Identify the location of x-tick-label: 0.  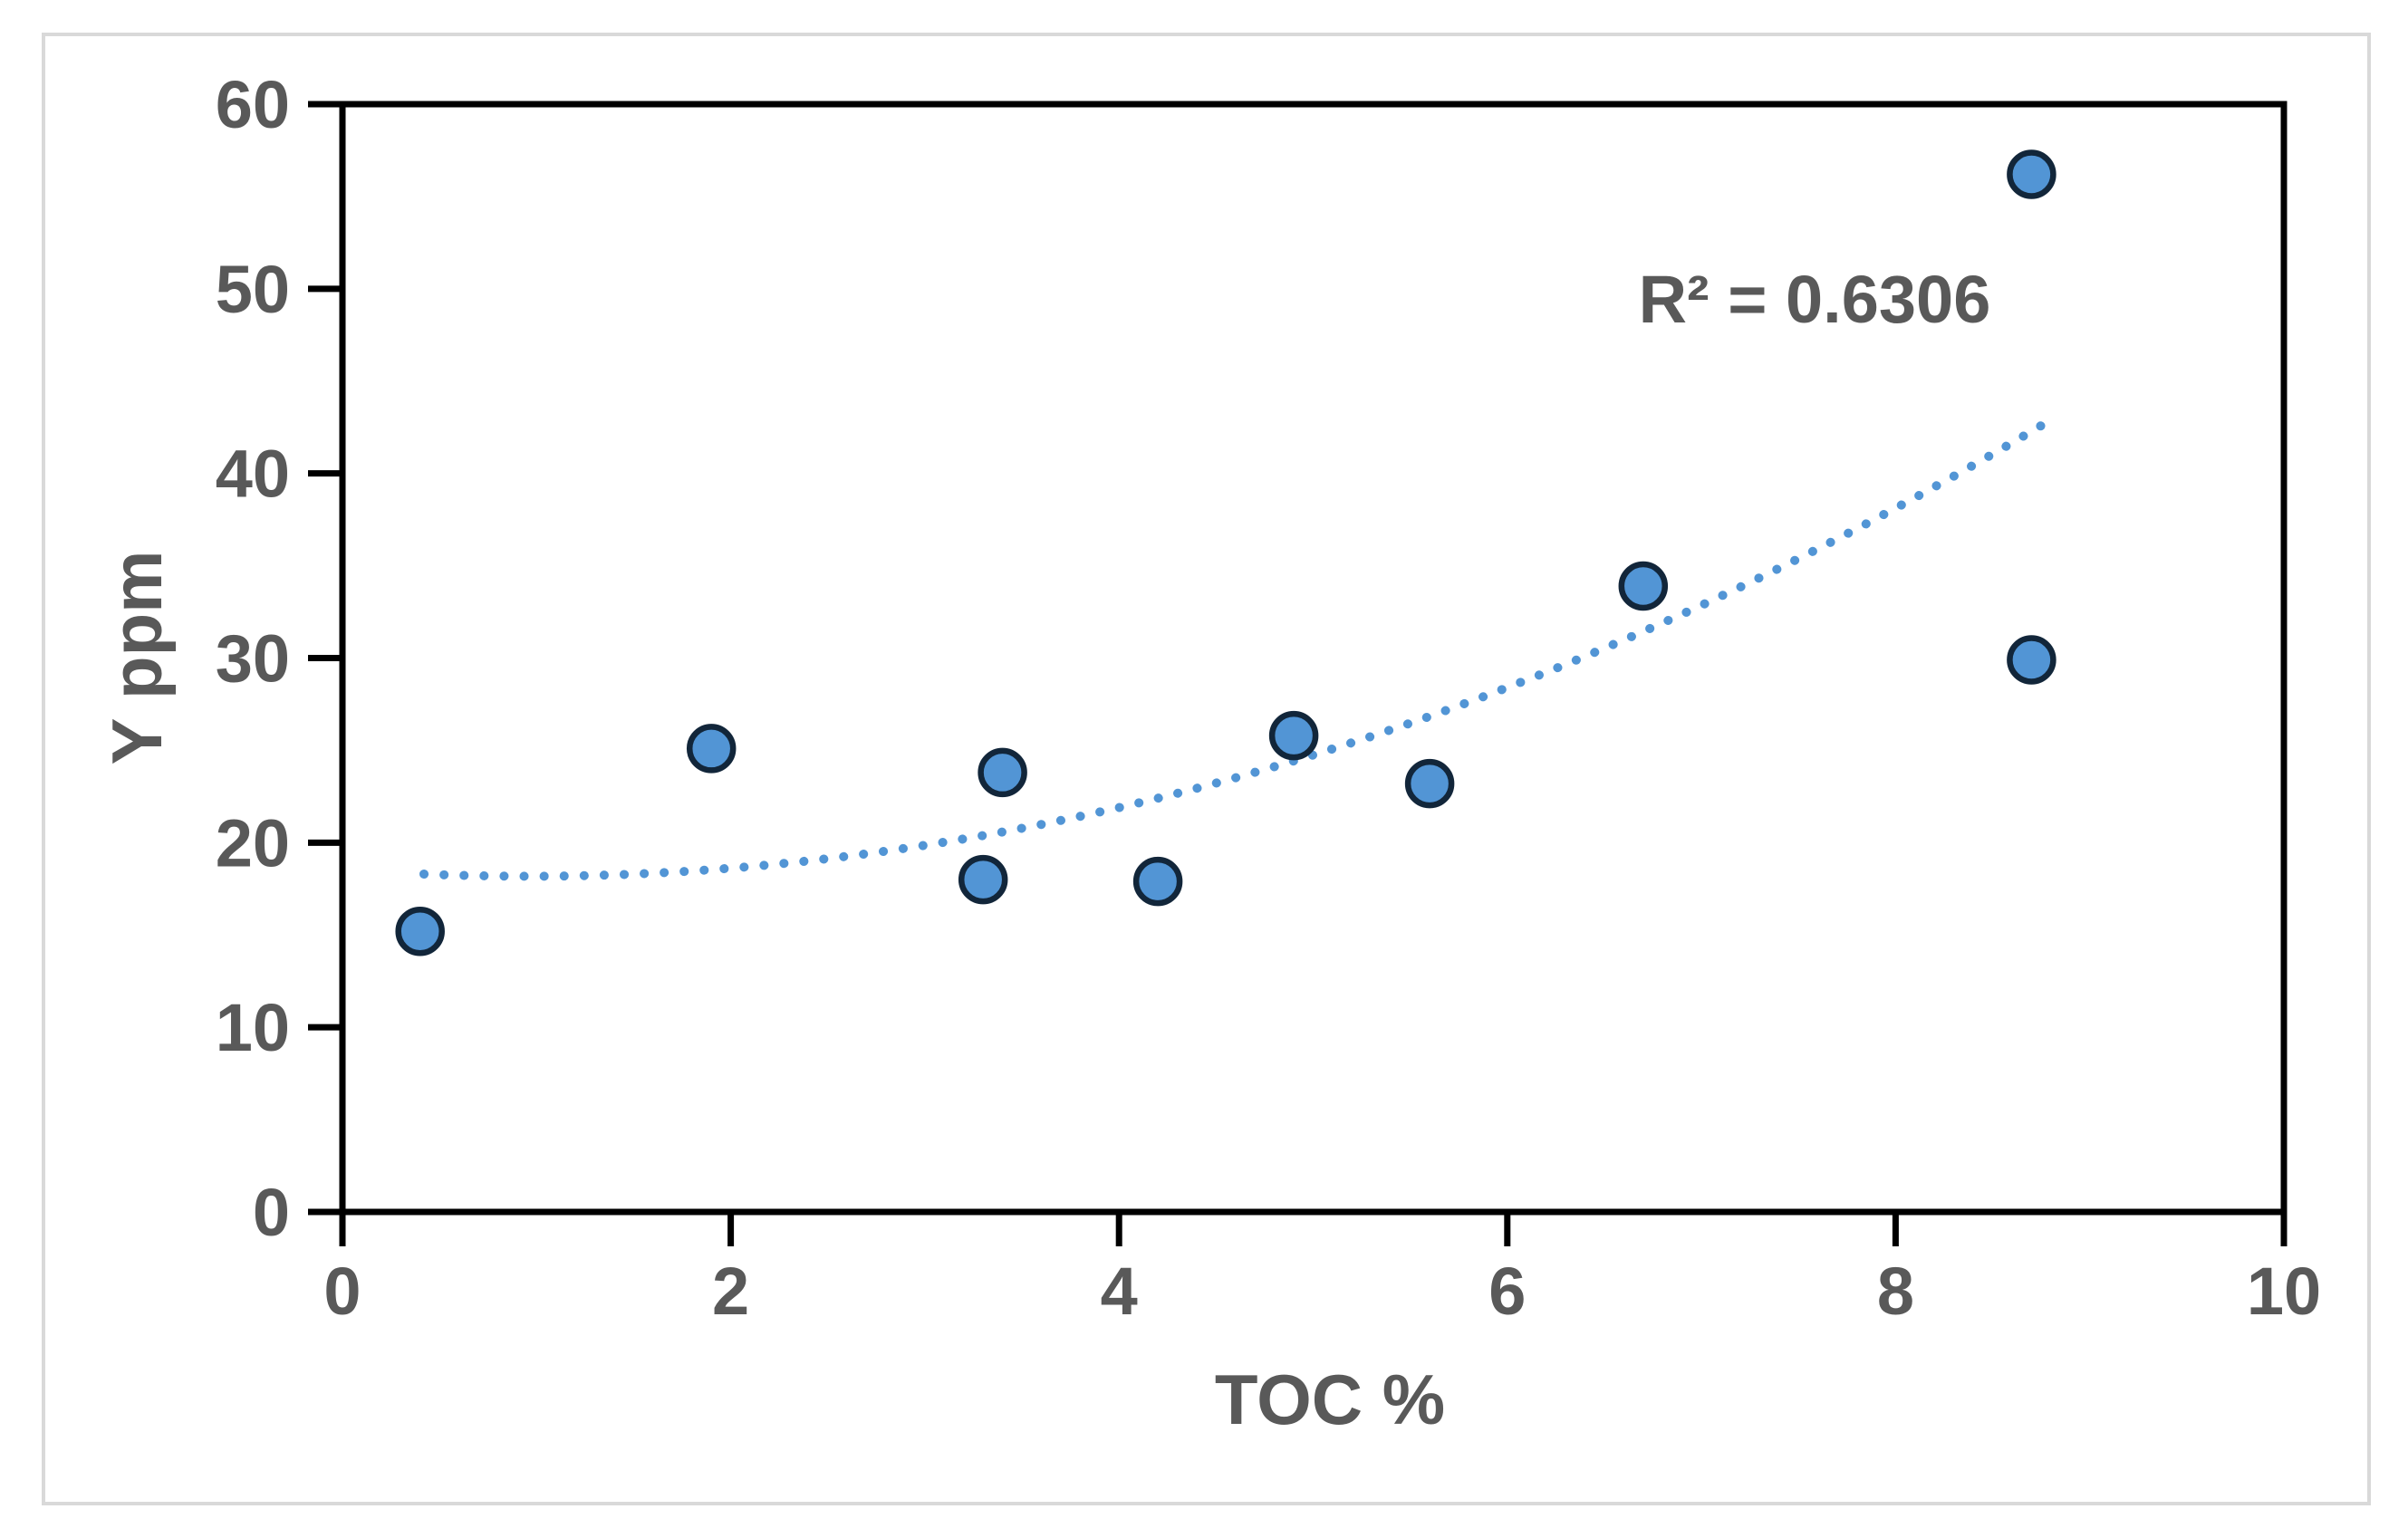
(342, 1291).